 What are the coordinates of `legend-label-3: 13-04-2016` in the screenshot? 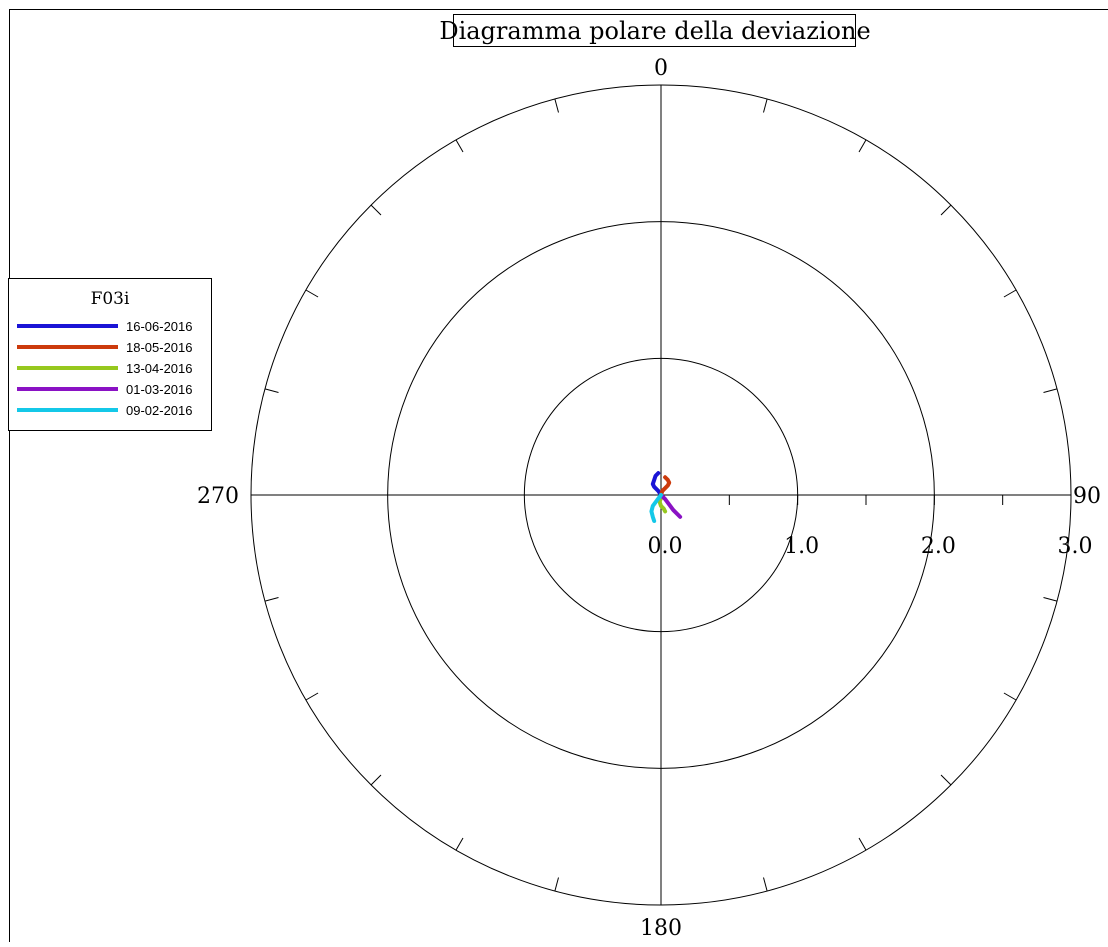 It's located at (159, 368).